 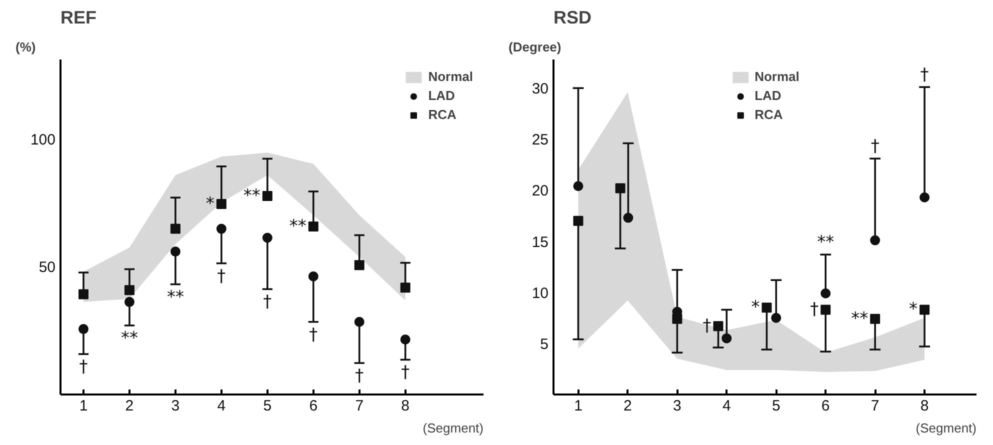 I want to click on y-tick-label: 20, so click(x=540, y=191).